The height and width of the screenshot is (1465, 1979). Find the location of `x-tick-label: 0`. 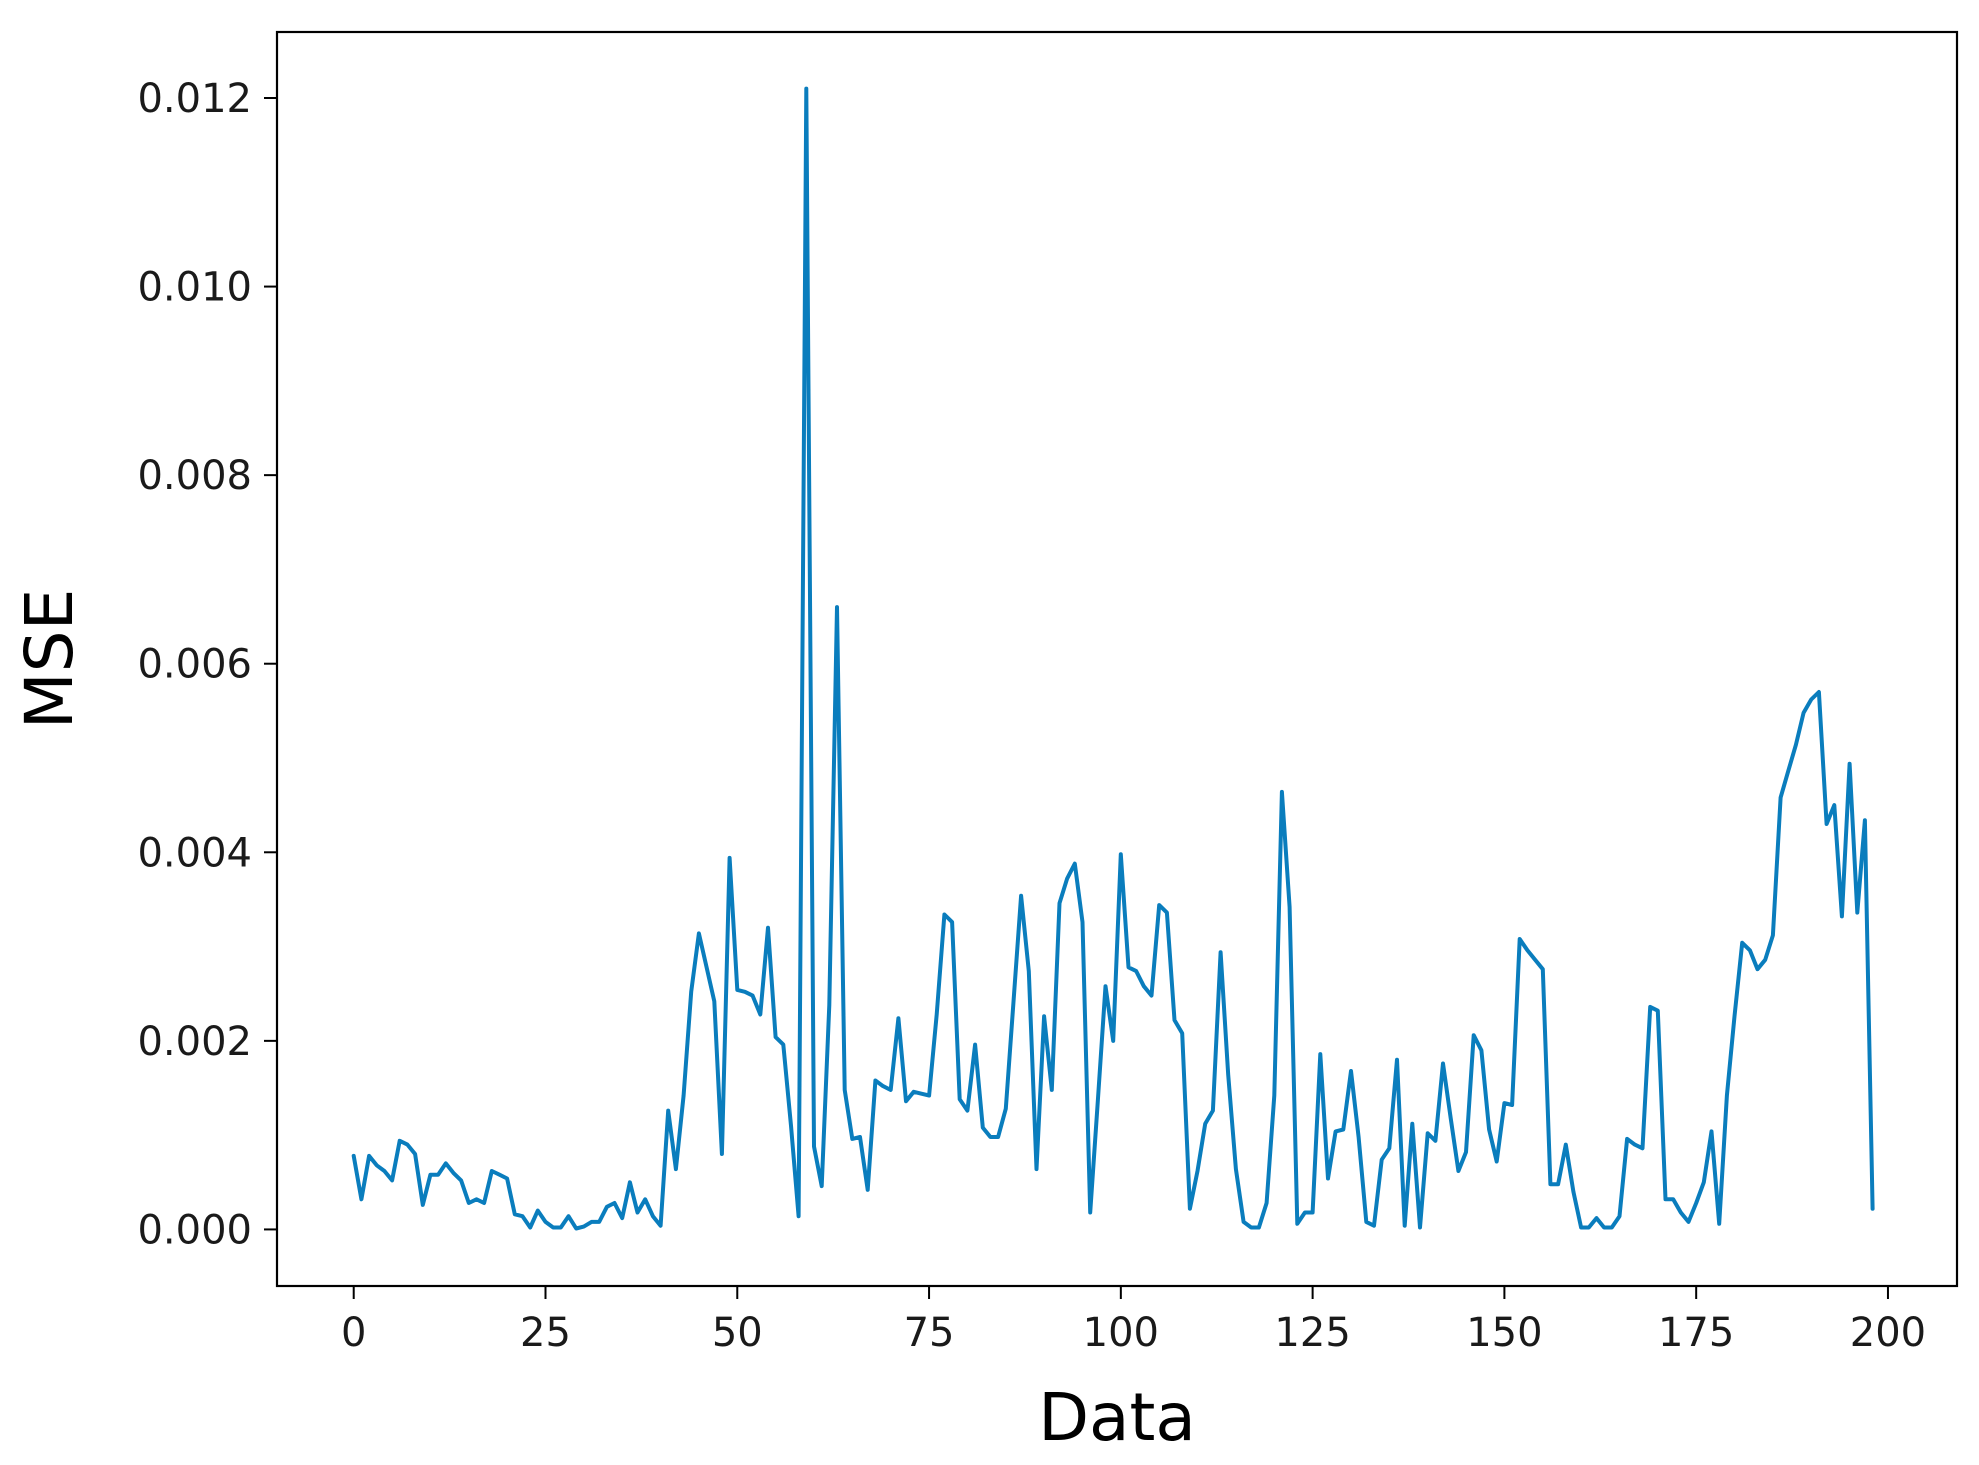

x-tick-label: 0 is located at coordinates (353, 1333).